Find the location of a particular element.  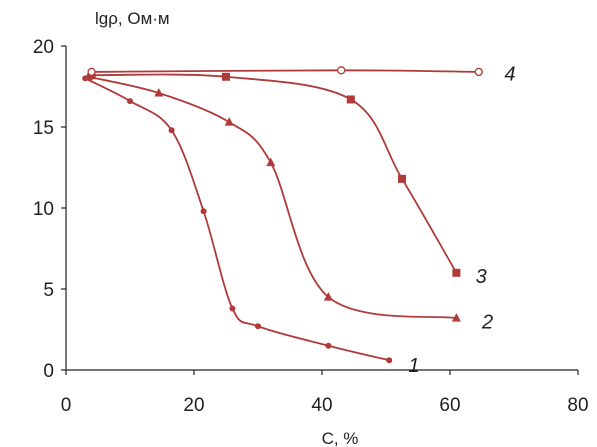

series-label-4: 4 is located at coordinates (509, 75).